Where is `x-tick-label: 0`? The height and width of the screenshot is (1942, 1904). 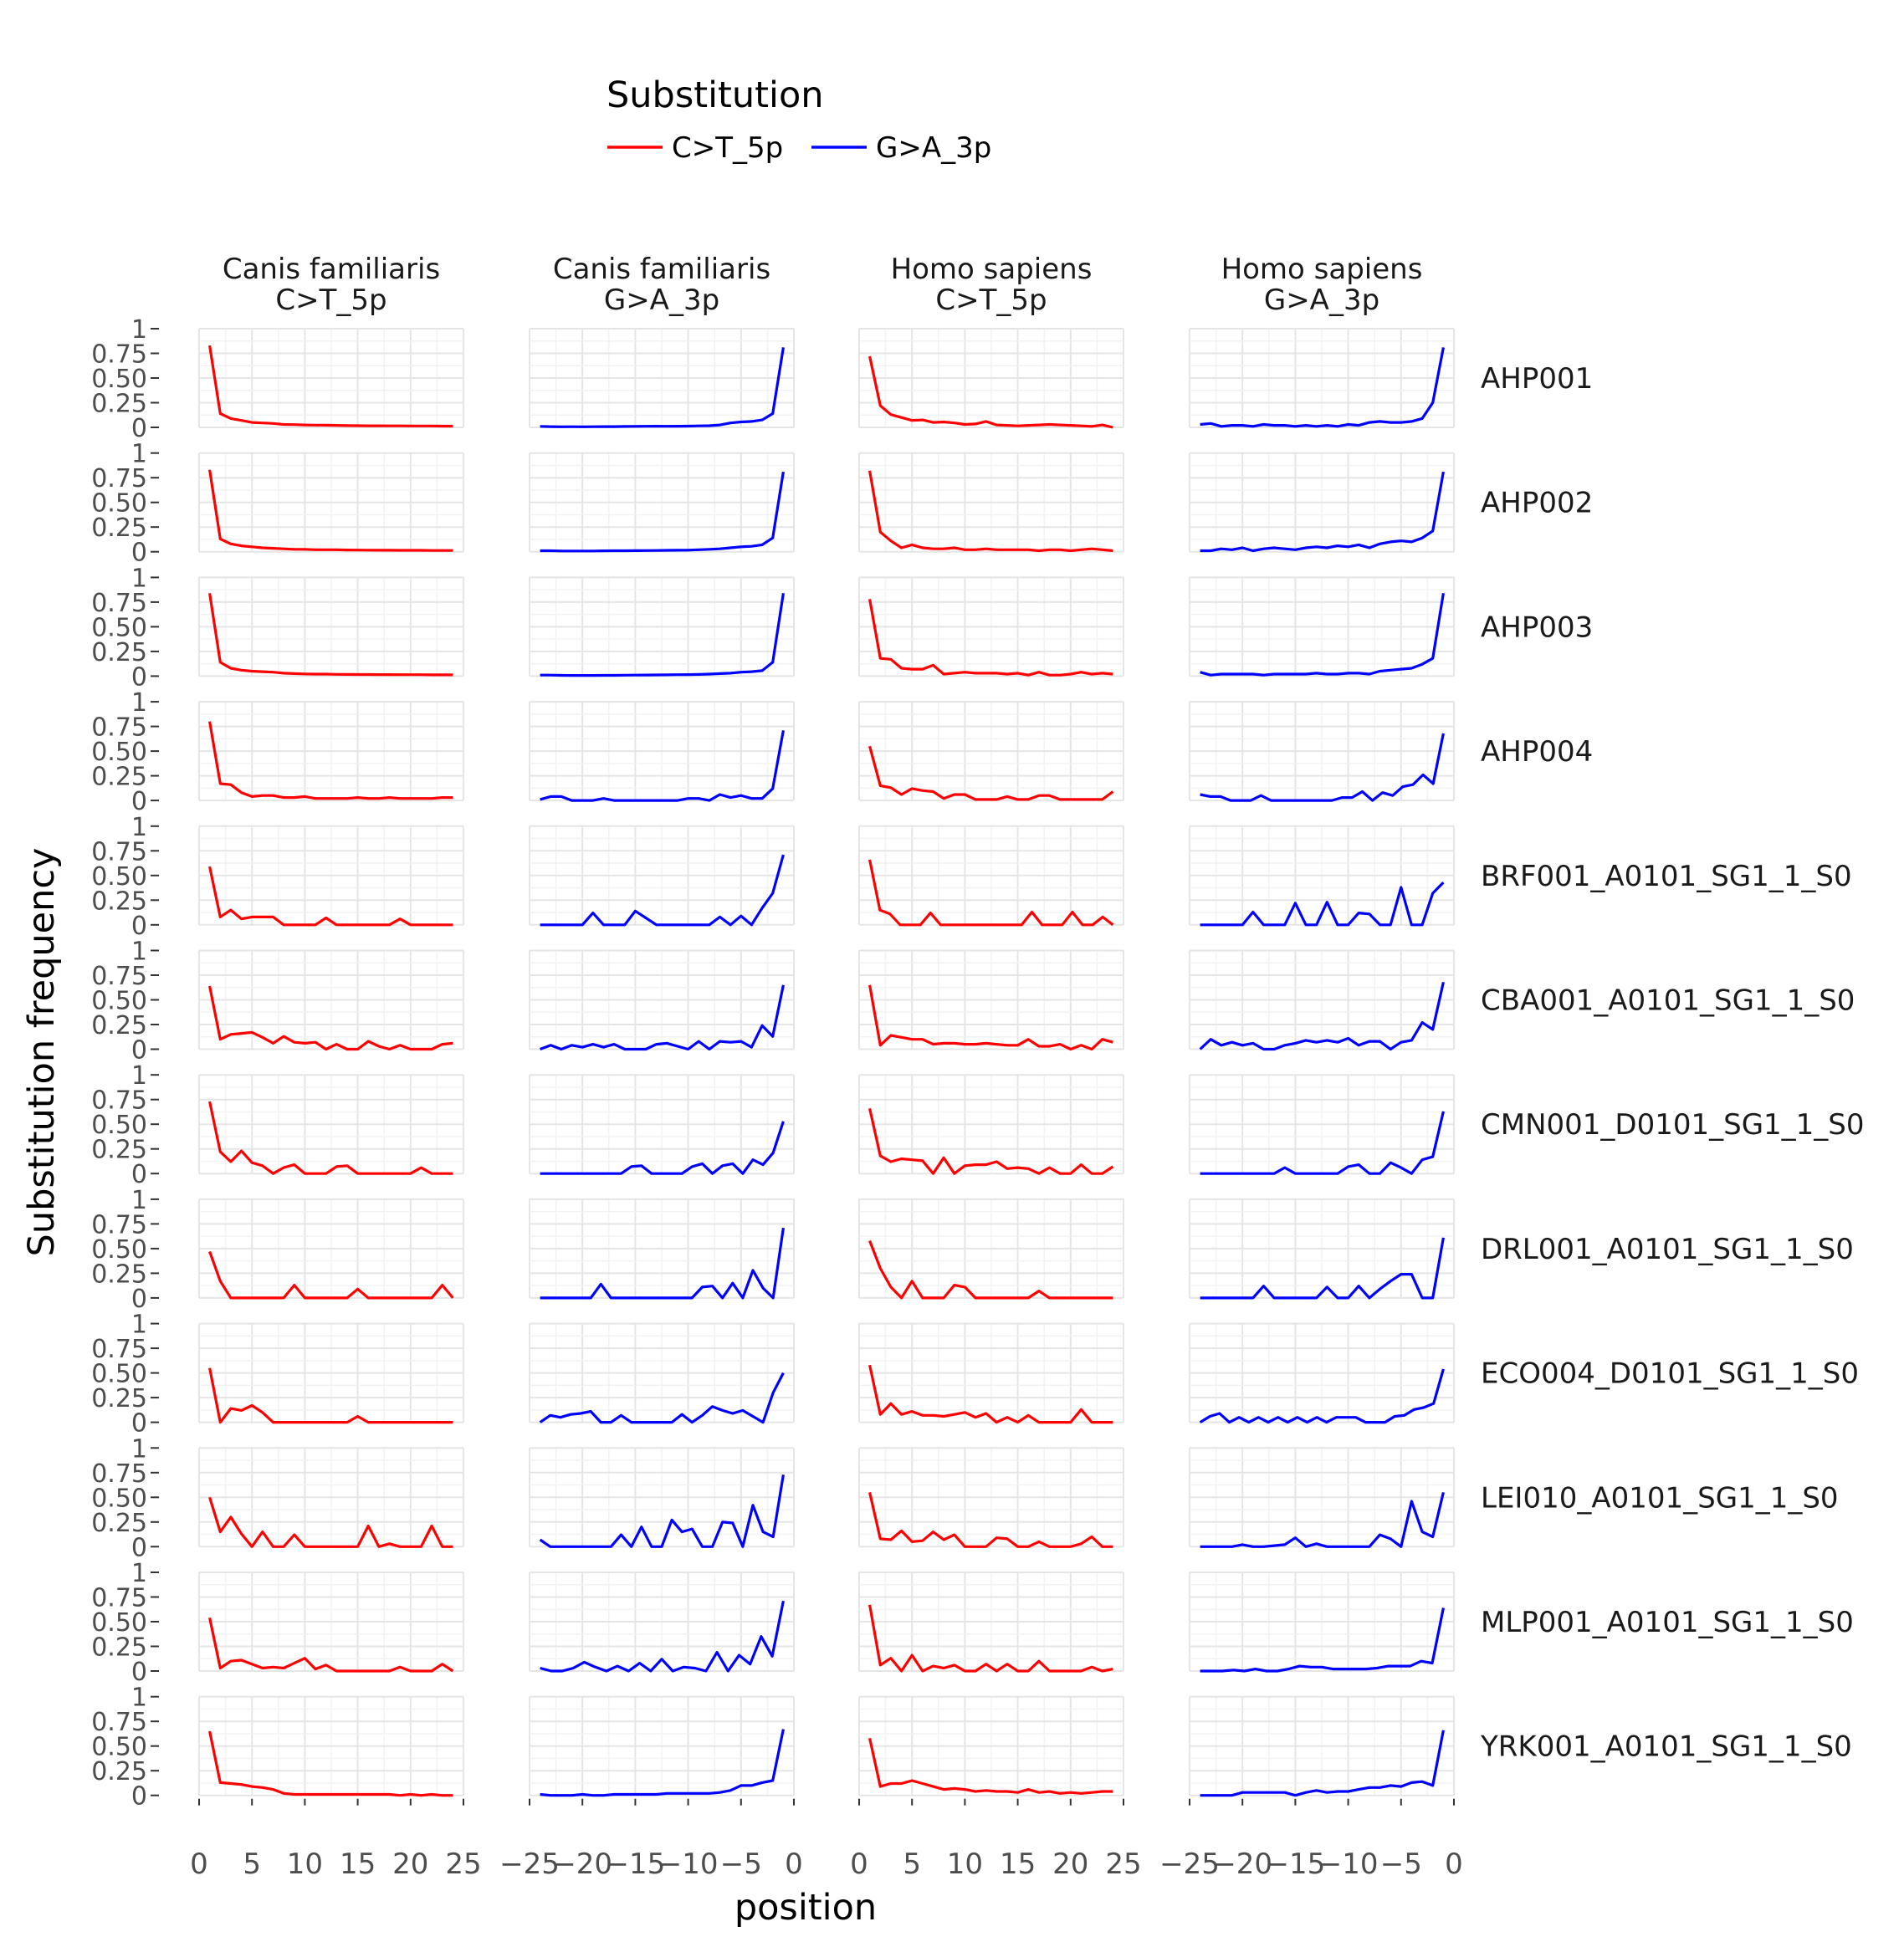 x-tick-label: 0 is located at coordinates (794, 1864).